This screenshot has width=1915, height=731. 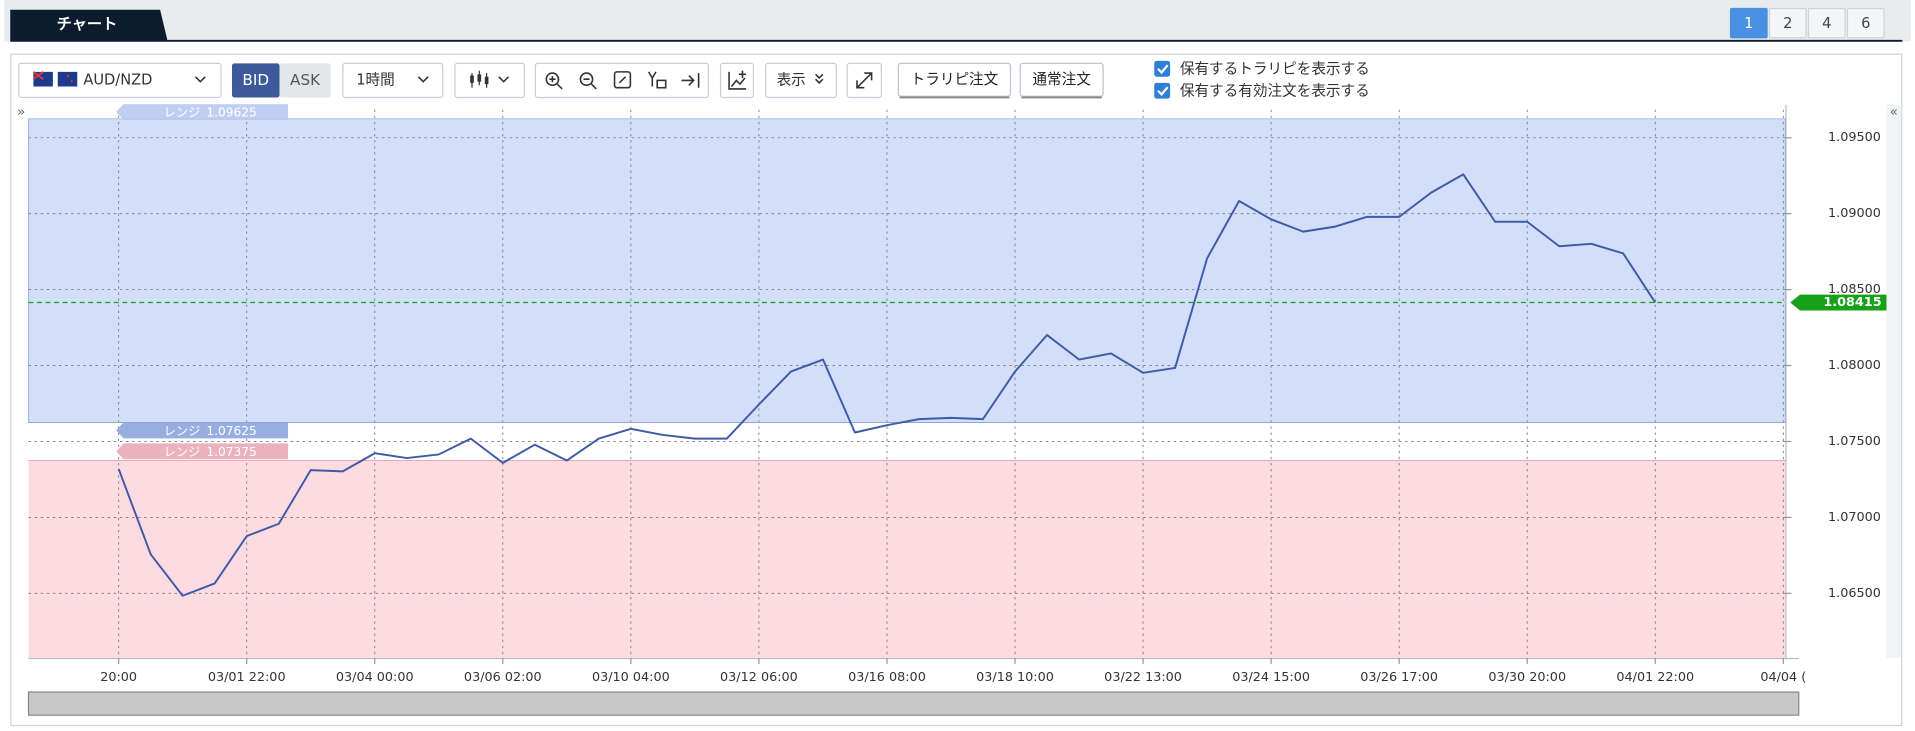 What do you see at coordinates (657, 80) in the screenshot?
I see `y-lock` at bounding box center [657, 80].